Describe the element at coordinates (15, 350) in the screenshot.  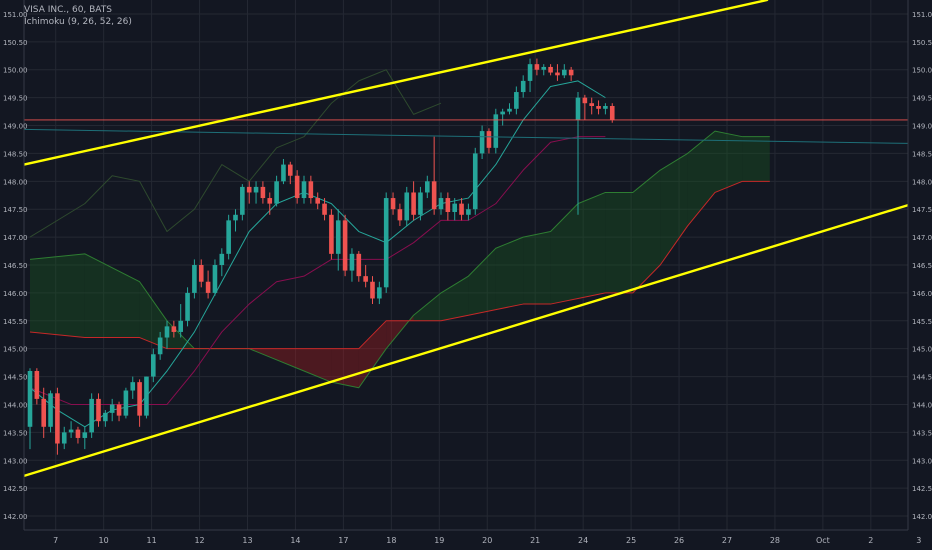
I see `y-tick-label-left: 145.00` at that location.